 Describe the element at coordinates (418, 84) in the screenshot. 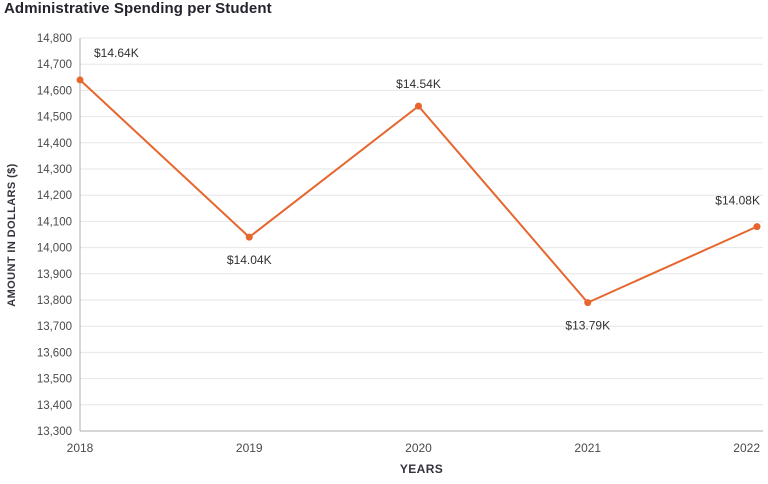

I see `data-point-label: $14.54K` at that location.